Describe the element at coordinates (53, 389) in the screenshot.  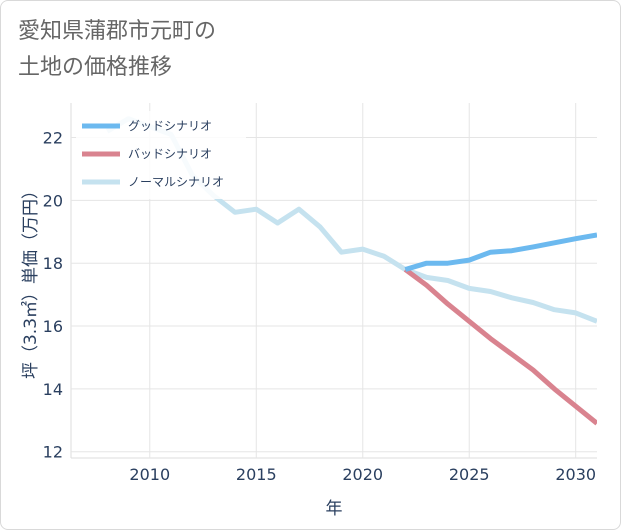
I see `y-tick-label: 14` at that location.